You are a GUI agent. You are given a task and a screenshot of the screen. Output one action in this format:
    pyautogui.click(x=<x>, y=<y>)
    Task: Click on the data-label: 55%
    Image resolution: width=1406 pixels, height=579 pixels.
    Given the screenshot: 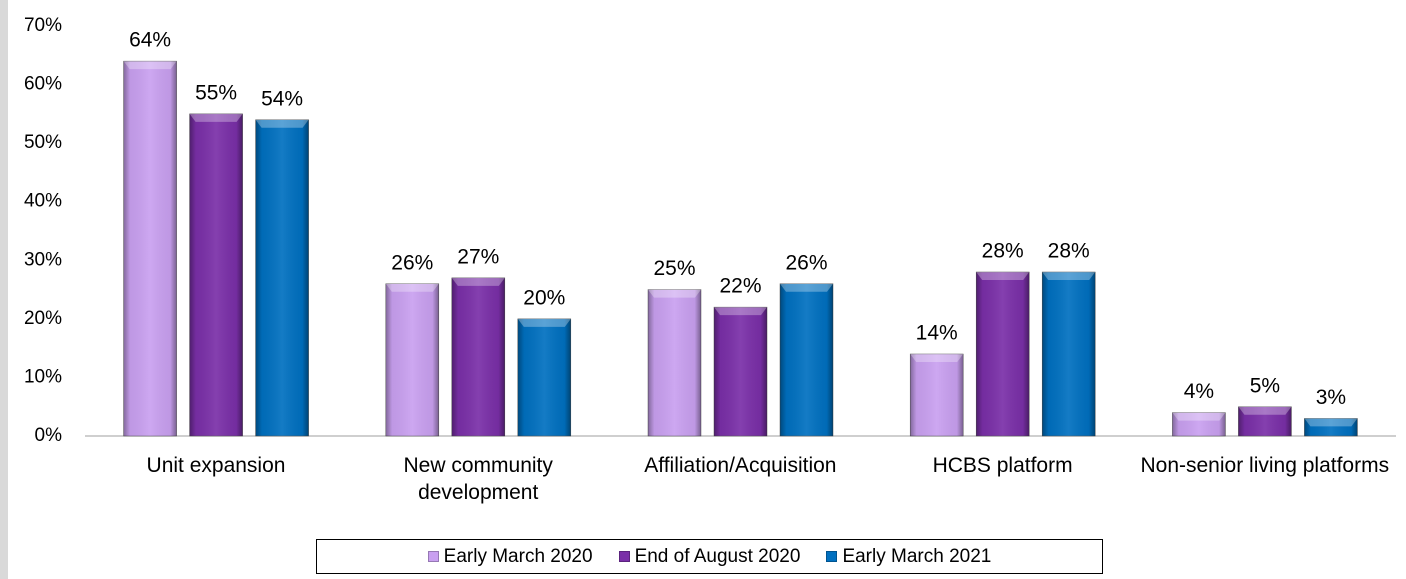 What is the action you would take?
    pyautogui.click(x=216, y=92)
    